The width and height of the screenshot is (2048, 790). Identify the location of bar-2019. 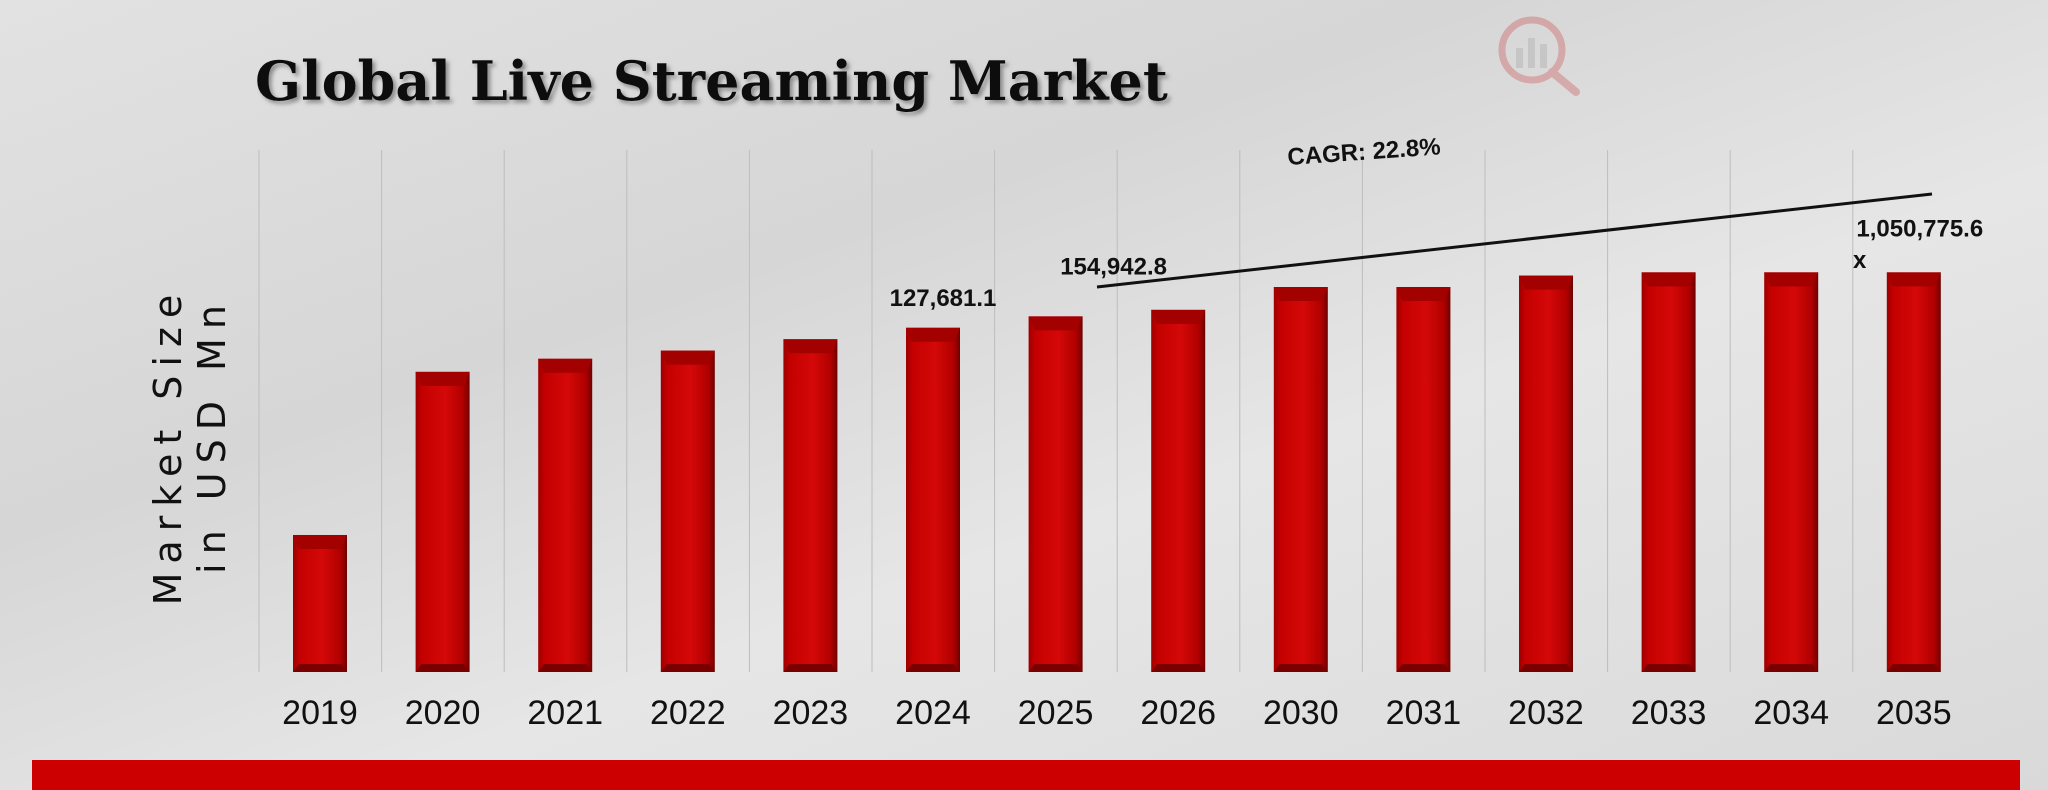
(320, 603).